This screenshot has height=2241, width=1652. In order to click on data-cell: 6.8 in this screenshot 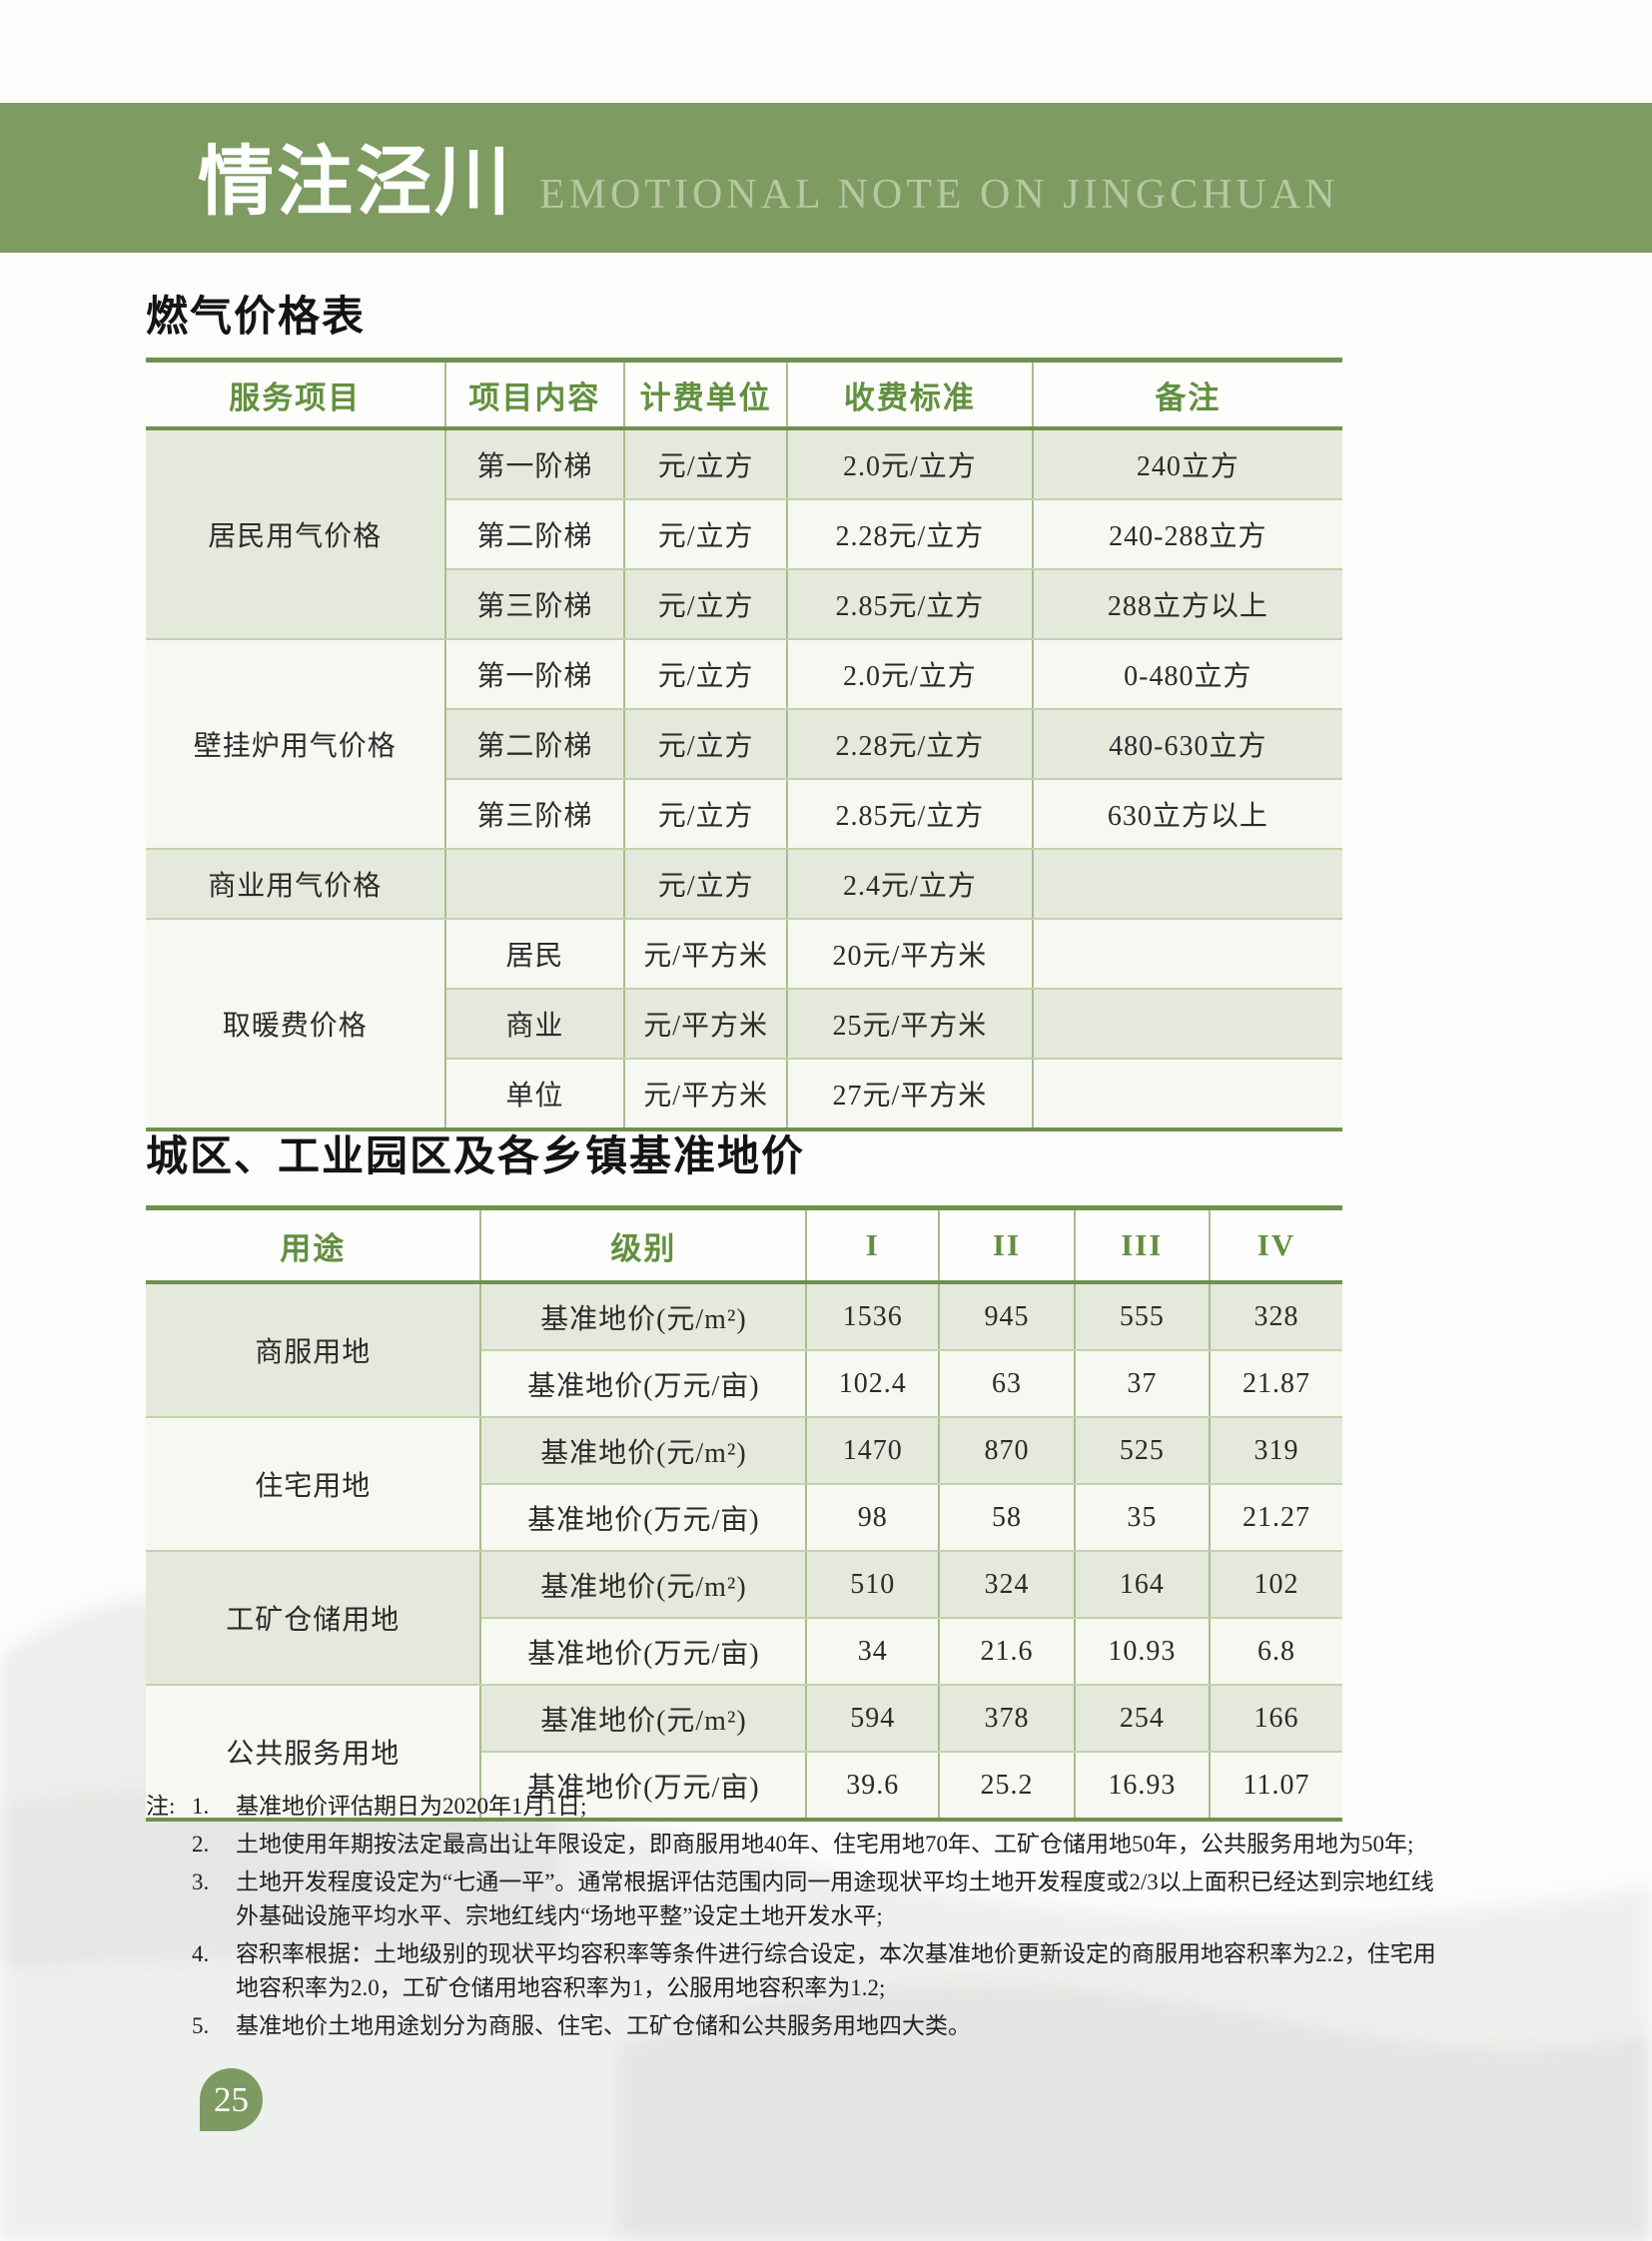, I will do `click(1276, 1652)`.